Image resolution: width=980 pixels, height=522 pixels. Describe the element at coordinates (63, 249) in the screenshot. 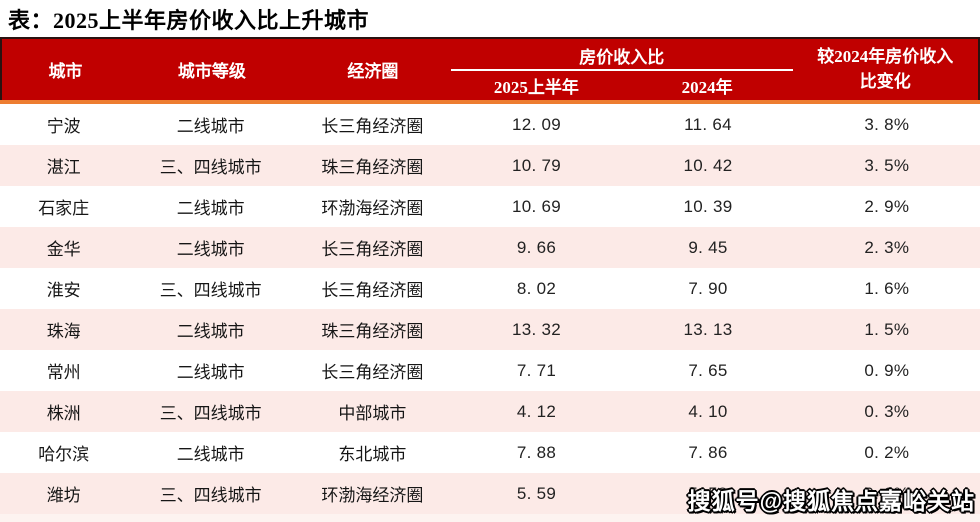

I see `cell-city: 金华` at that location.